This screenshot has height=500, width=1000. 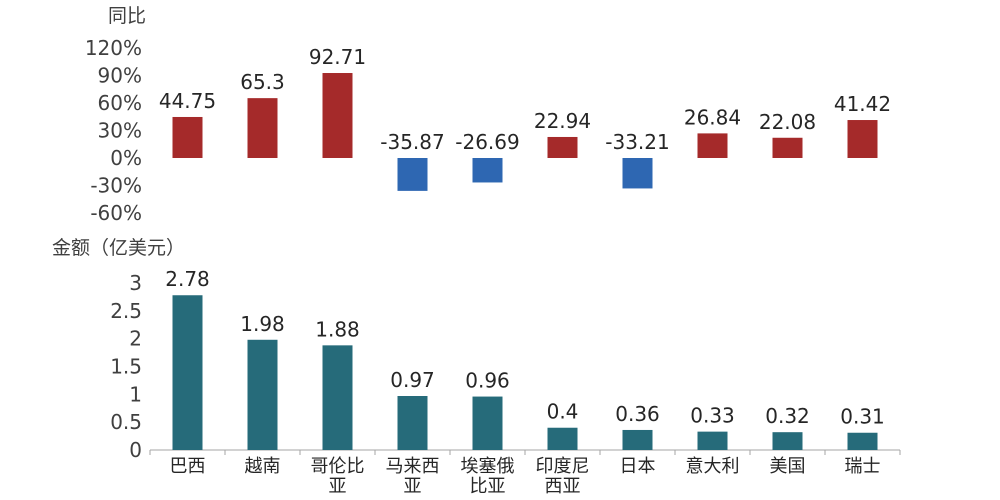 I want to click on top-y-axis-title: 同比, so click(x=127, y=16).